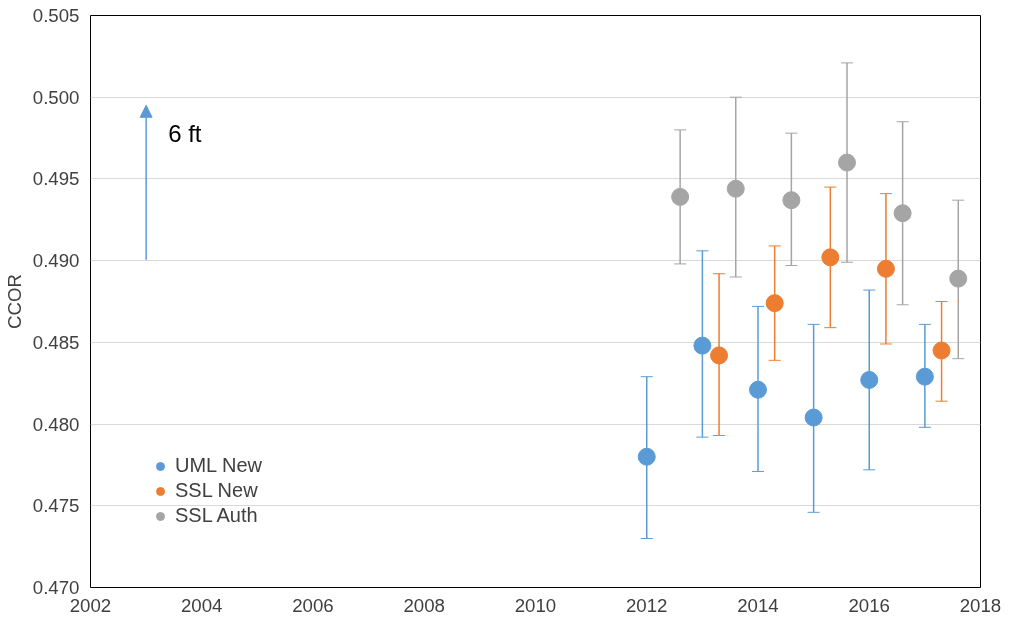  What do you see at coordinates (56, 97) in the screenshot?
I see `y-tick-label: 0.500` at bounding box center [56, 97].